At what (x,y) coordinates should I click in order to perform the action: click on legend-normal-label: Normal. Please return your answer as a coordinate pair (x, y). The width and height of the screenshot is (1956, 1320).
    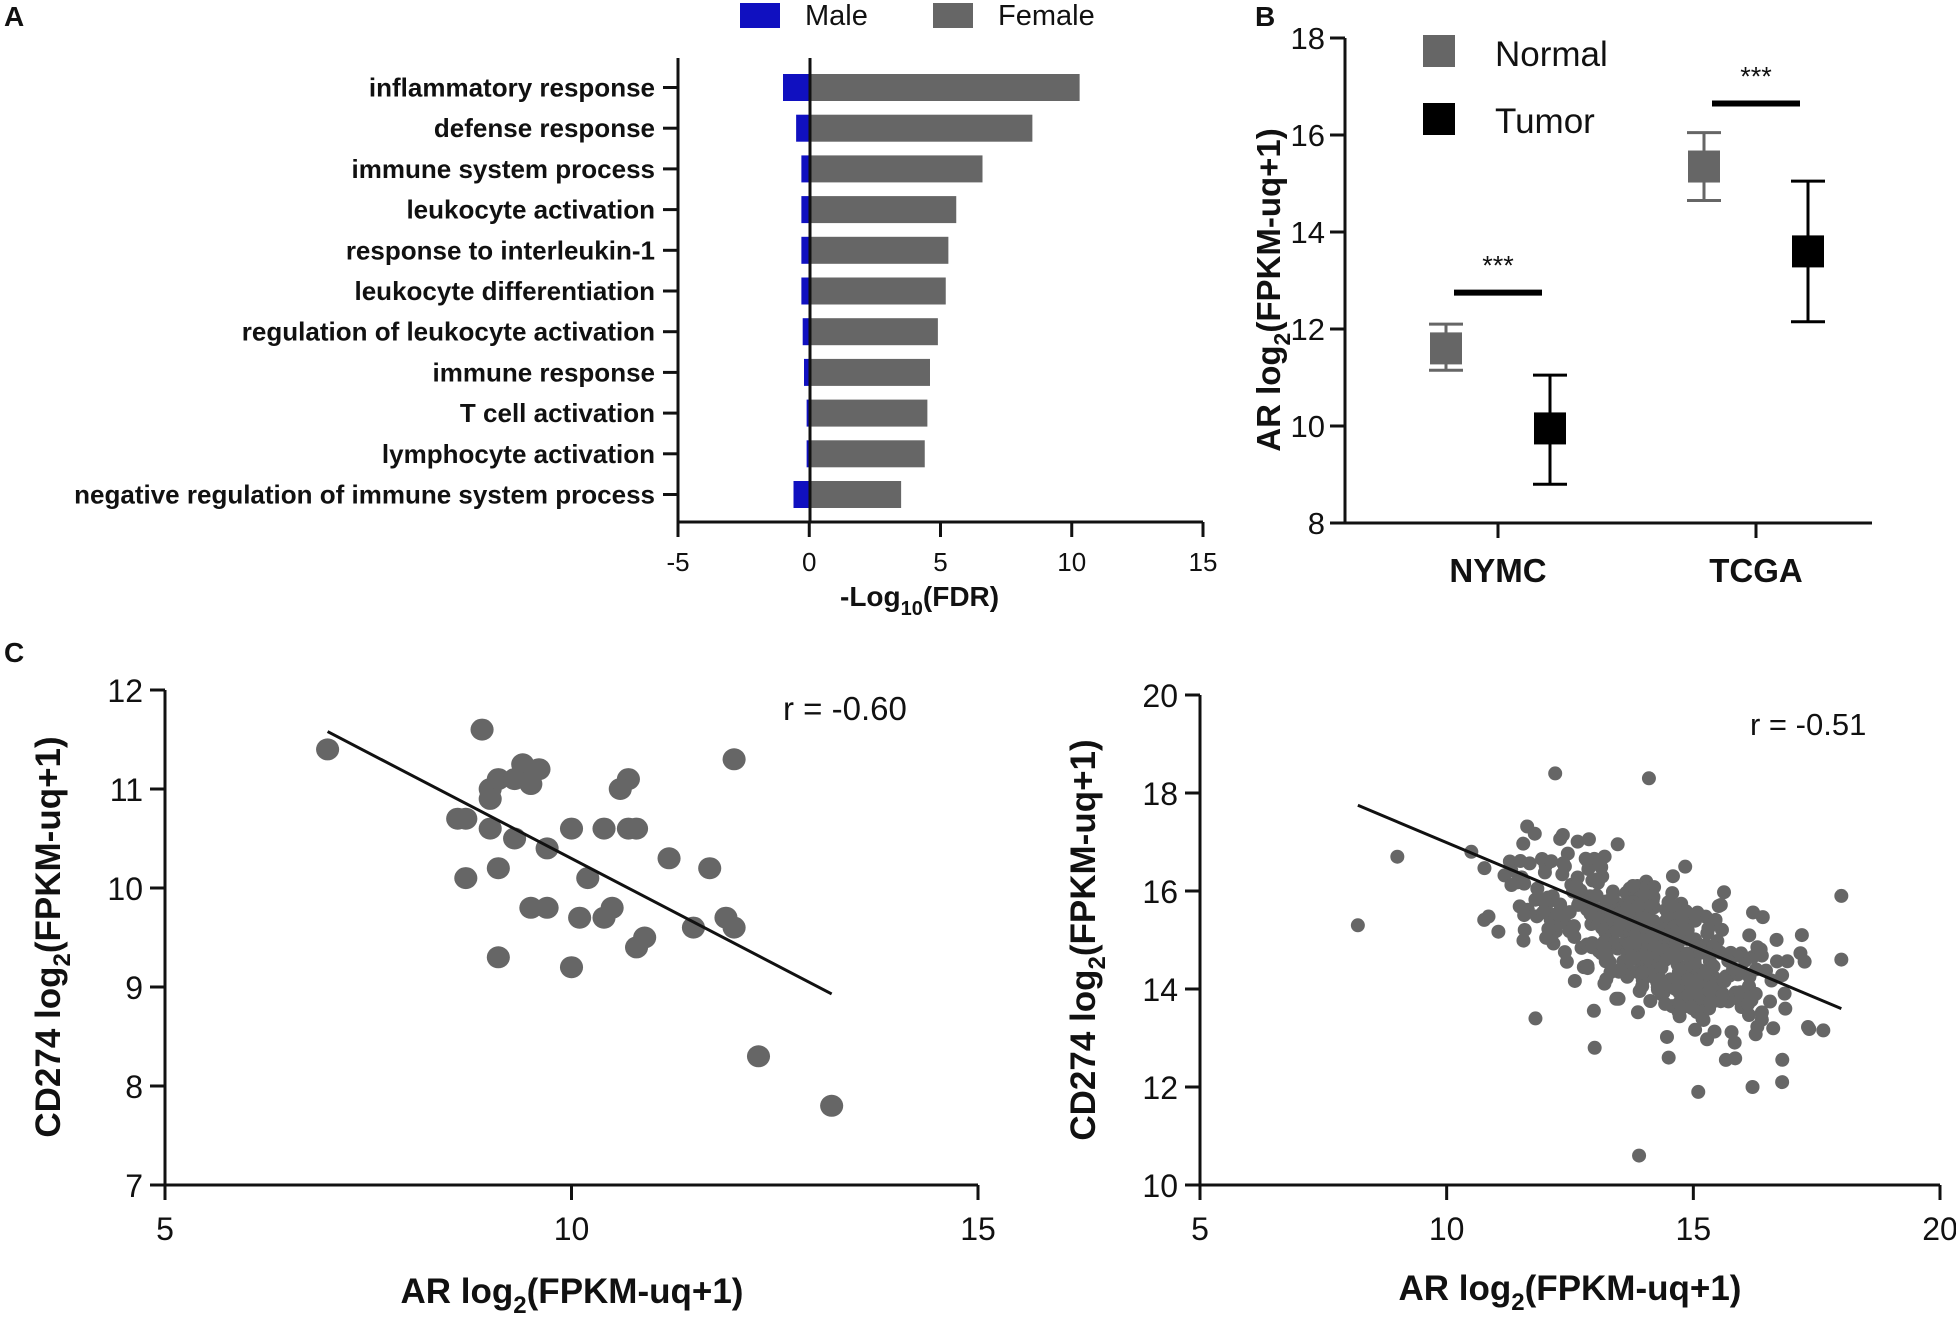
    Looking at the image, I should click on (1551, 54).